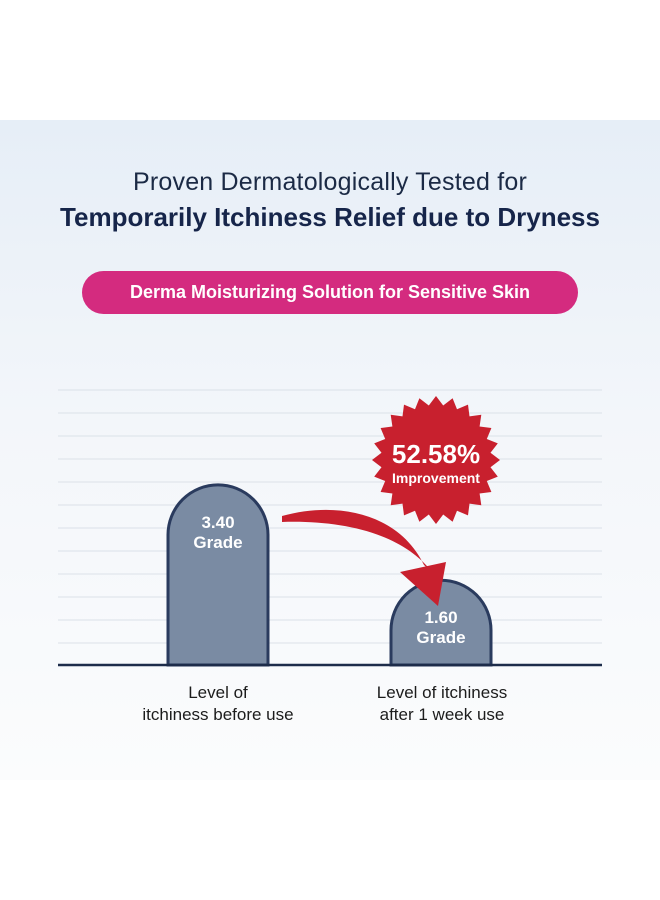  Describe the element at coordinates (436, 478) in the screenshot. I see `improvement-label: Improvement` at that location.